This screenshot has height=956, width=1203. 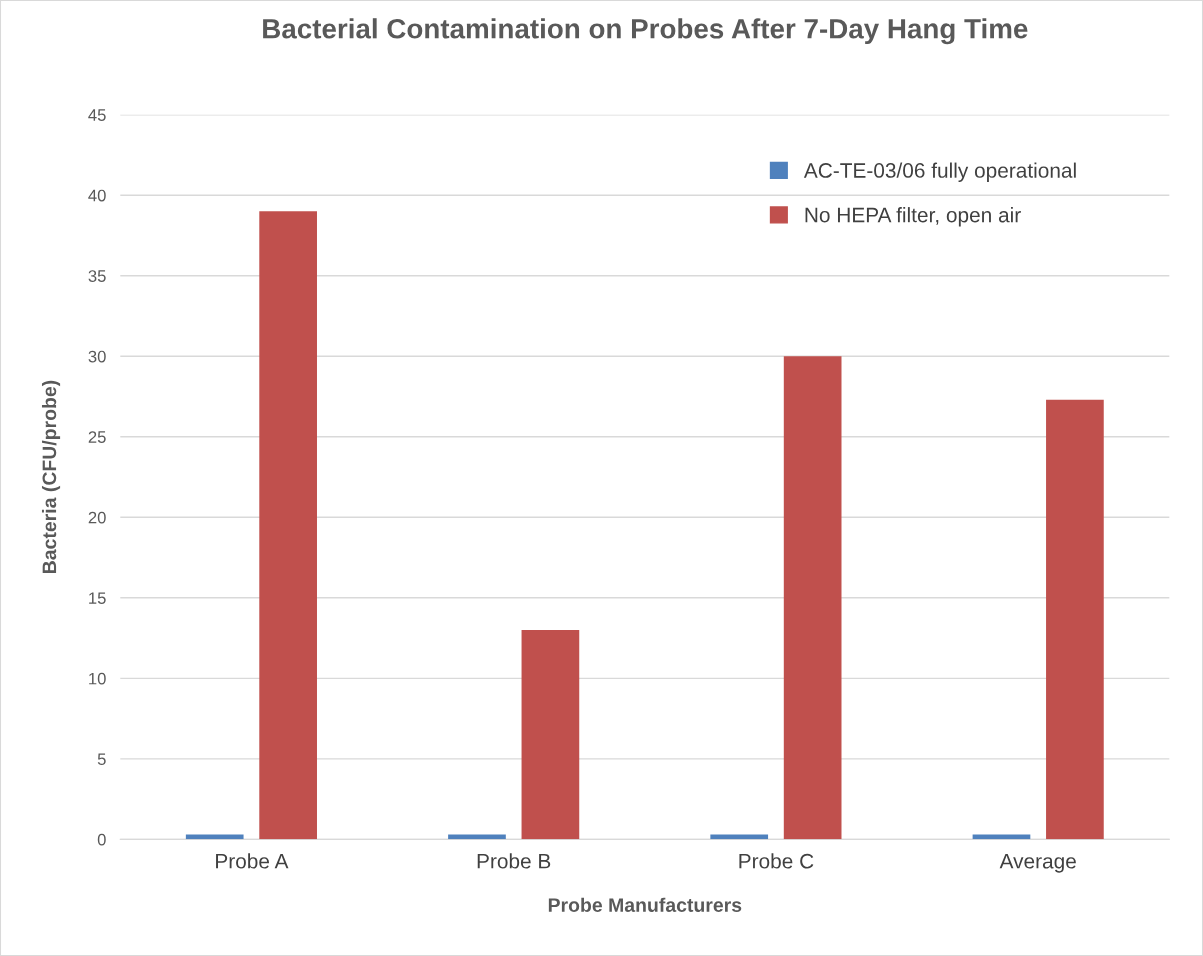 I want to click on legend-label: AC-TE-03/06 fully operational, so click(x=939, y=172).